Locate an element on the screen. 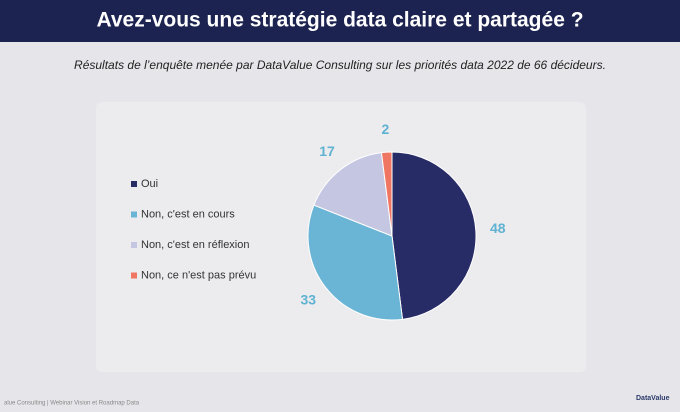 The height and width of the screenshot is (412, 680). data-label: 48 is located at coordinates (498, 228).